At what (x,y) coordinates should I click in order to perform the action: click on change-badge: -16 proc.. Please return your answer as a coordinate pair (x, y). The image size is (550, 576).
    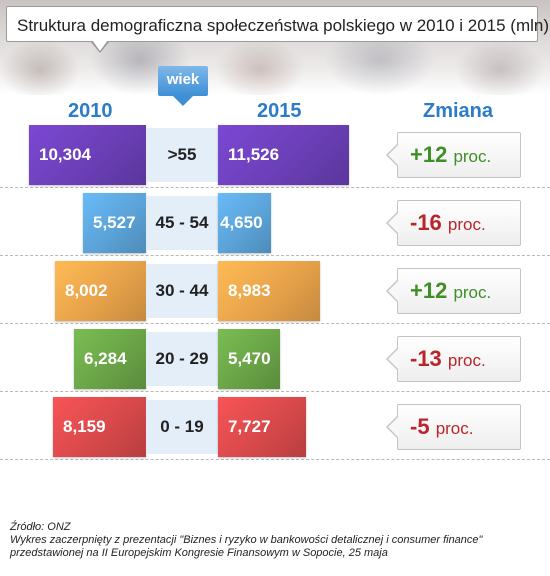
    Looking at the image, I should click on (453, 223).